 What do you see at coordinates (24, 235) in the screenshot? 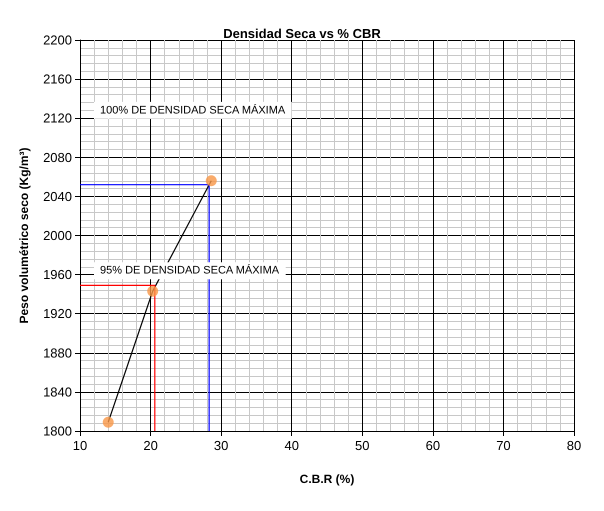
I see `y-axis-title: Peso volumétrico seco (Kg/m³)` at bounding box center [24, 235].